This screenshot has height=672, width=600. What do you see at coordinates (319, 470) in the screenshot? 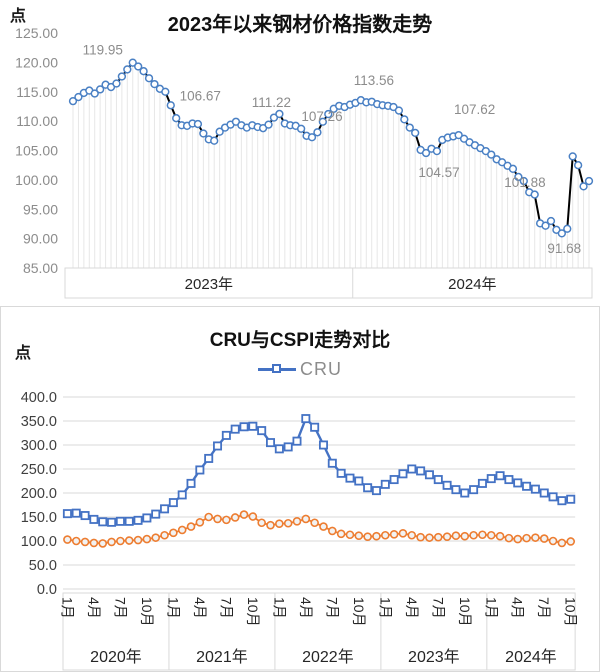
I see `cru-line` at bounding box center [319, 470].